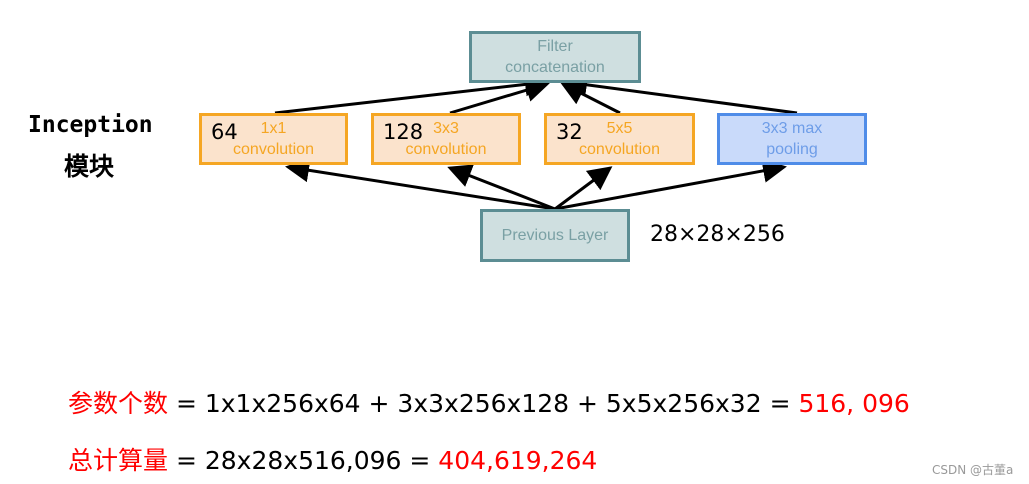 This screenshot has height=484, width=1029. I want to click on params-result: 516, 096, so click(854, 403).